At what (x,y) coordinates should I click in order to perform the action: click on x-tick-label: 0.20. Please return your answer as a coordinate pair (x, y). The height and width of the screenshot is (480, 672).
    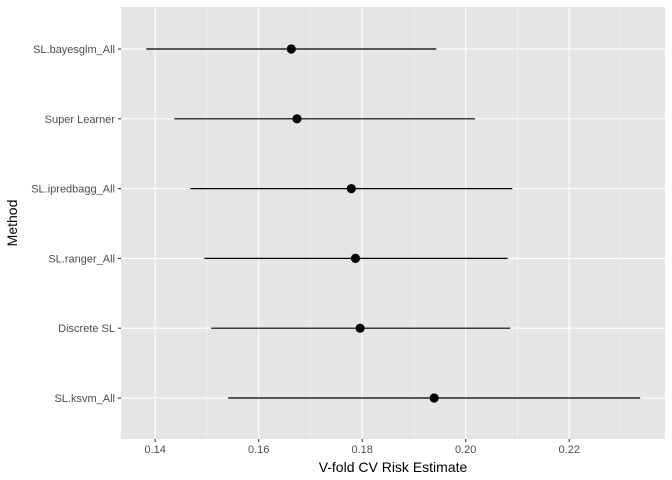
    Looking at the image, I should click on (465, 450).